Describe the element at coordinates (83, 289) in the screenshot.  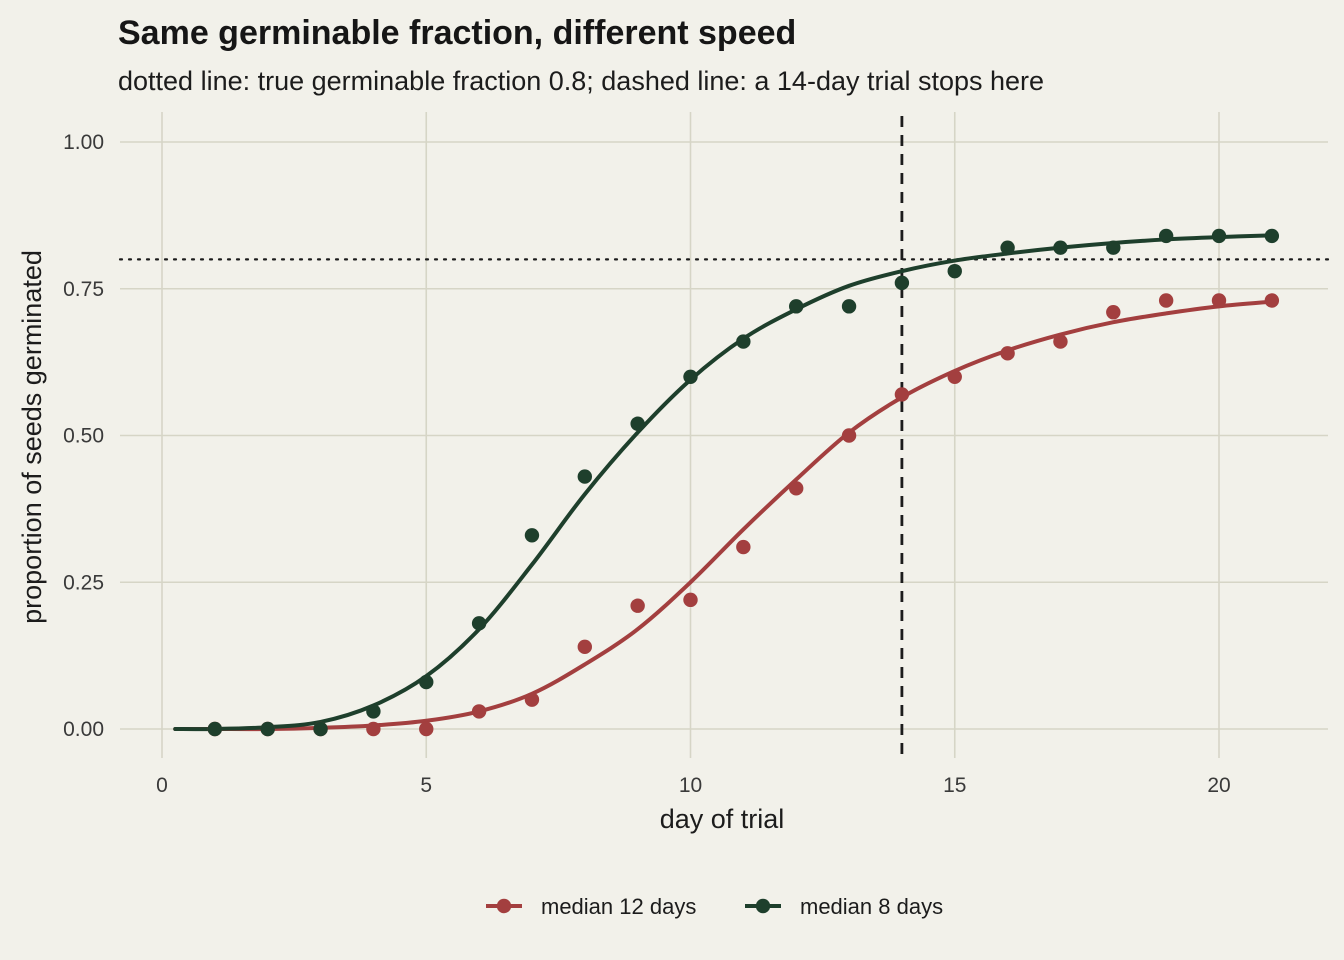
I see `y-tick-label: 0.75` at that location.